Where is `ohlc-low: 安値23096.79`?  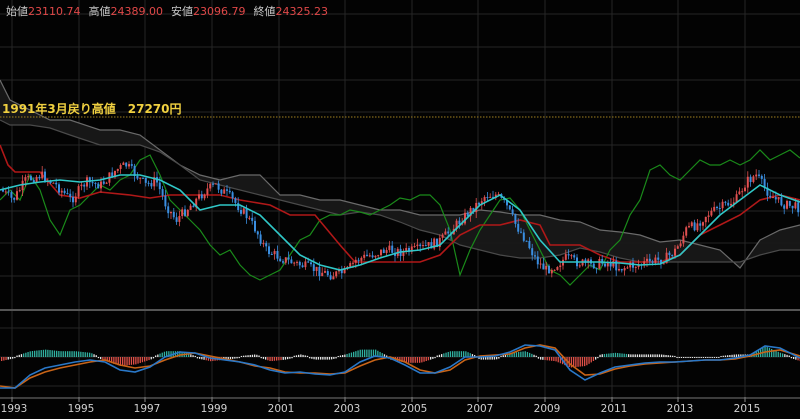
ohlc-low: 安値23096.79 is located at coordinates (208, 11).